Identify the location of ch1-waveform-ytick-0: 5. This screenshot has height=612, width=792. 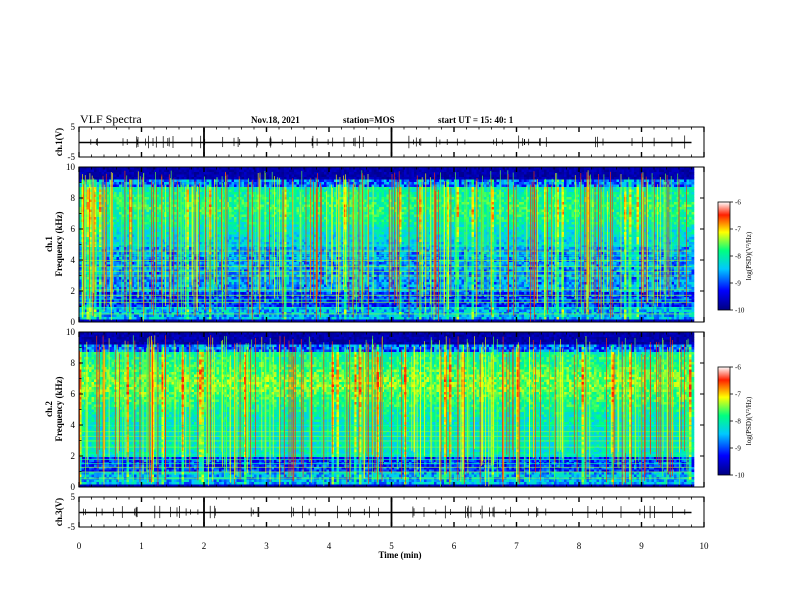
(73, 127).